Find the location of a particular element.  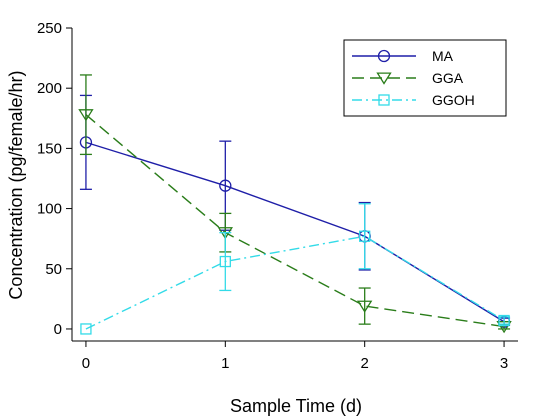

legend-item-ma: MA is located at coordinates (403, 56).